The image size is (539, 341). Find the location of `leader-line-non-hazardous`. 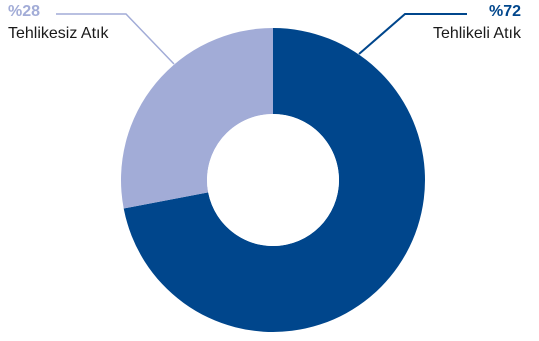

leader-line-non-hazardous is located at coordinates (115, 39).